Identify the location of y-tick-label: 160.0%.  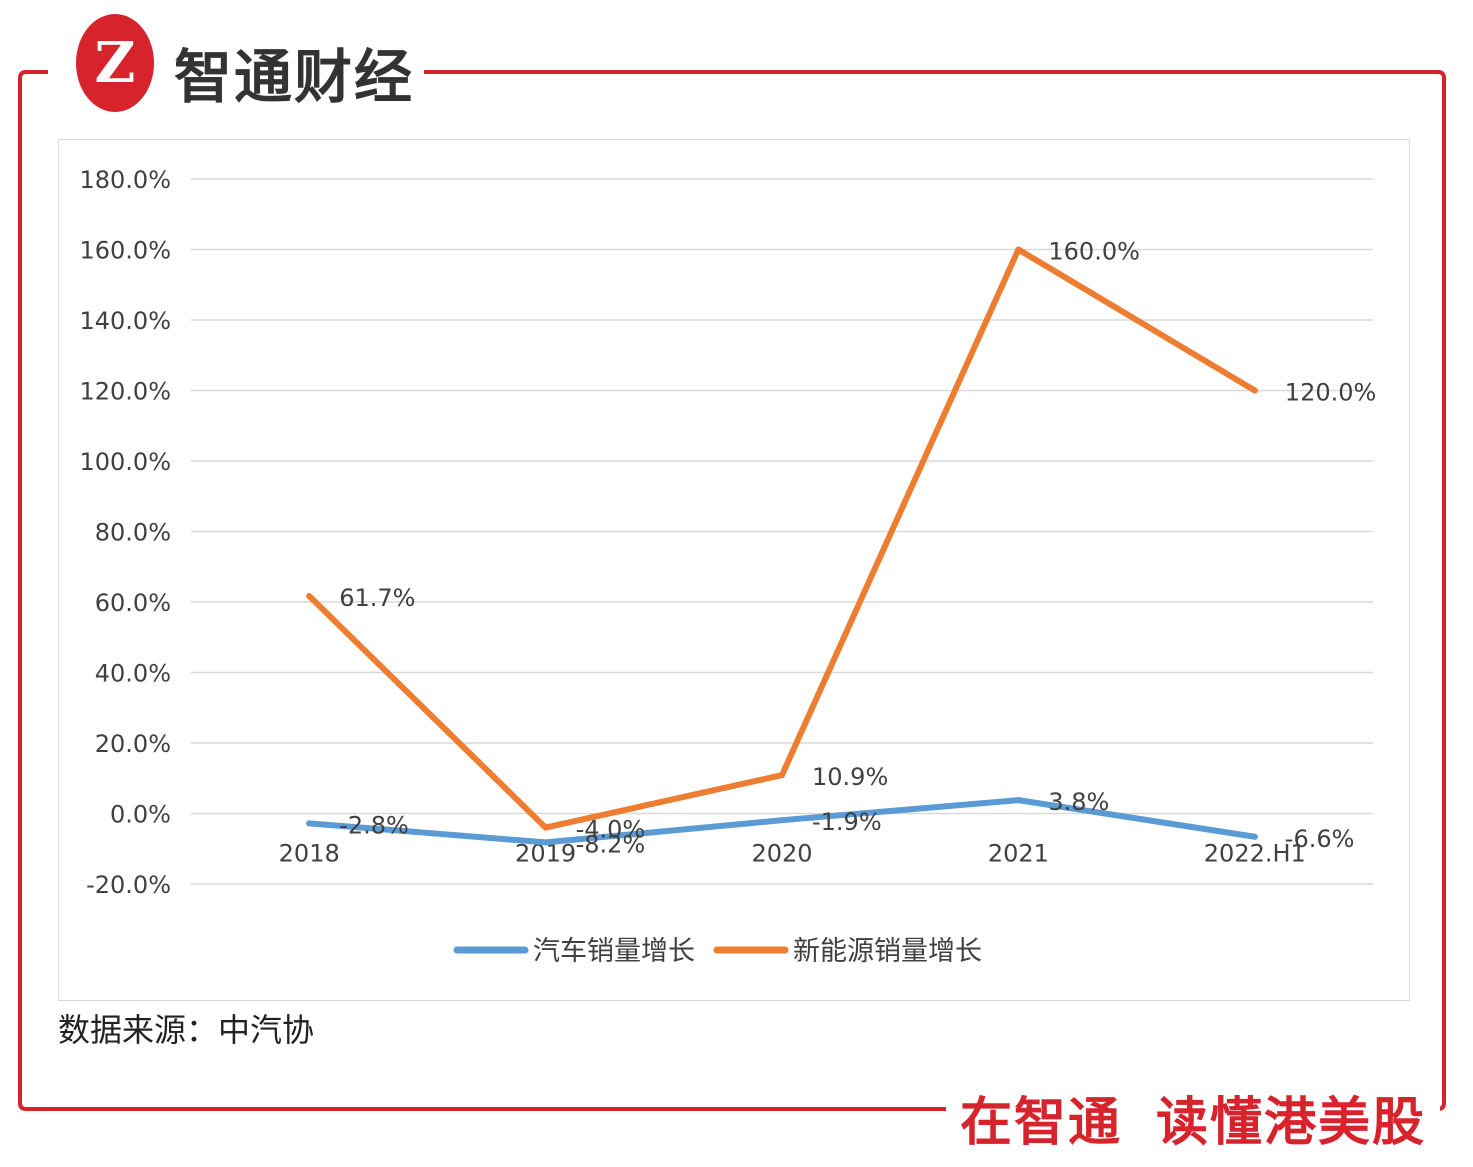
(125, 251).